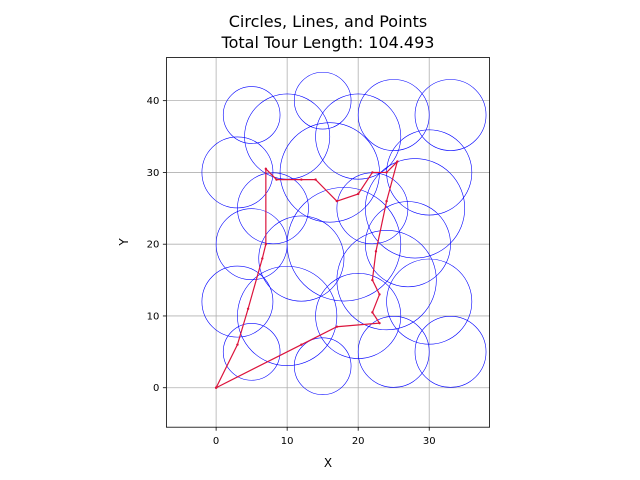 The image size is (640, 480). Describe the element at coordinates (153, 101) in the screenshot. I see `y-tick-label: 40` at that location.